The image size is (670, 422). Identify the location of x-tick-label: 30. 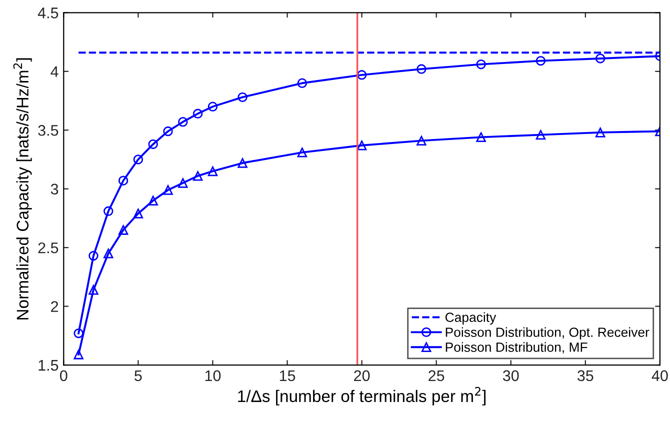
(510, 376).